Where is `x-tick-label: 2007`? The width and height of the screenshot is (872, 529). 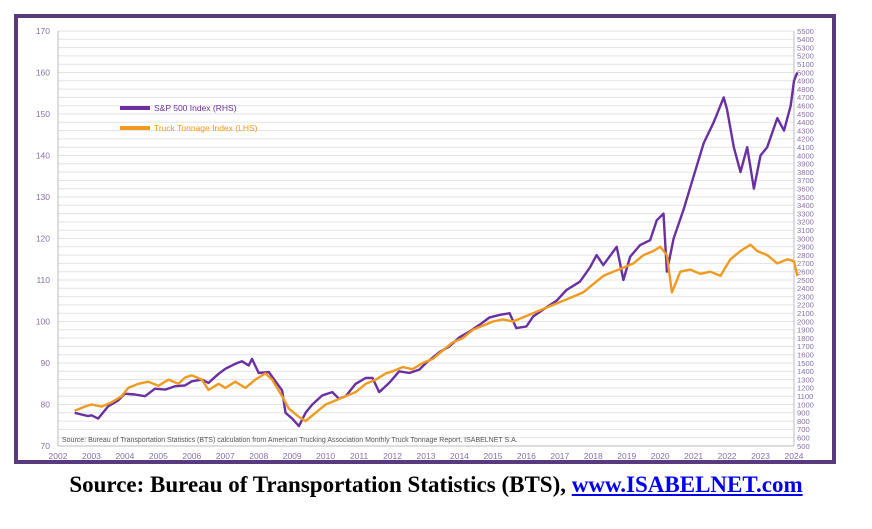
x-tick-label: 2007 is located at coordinates (225, 455).